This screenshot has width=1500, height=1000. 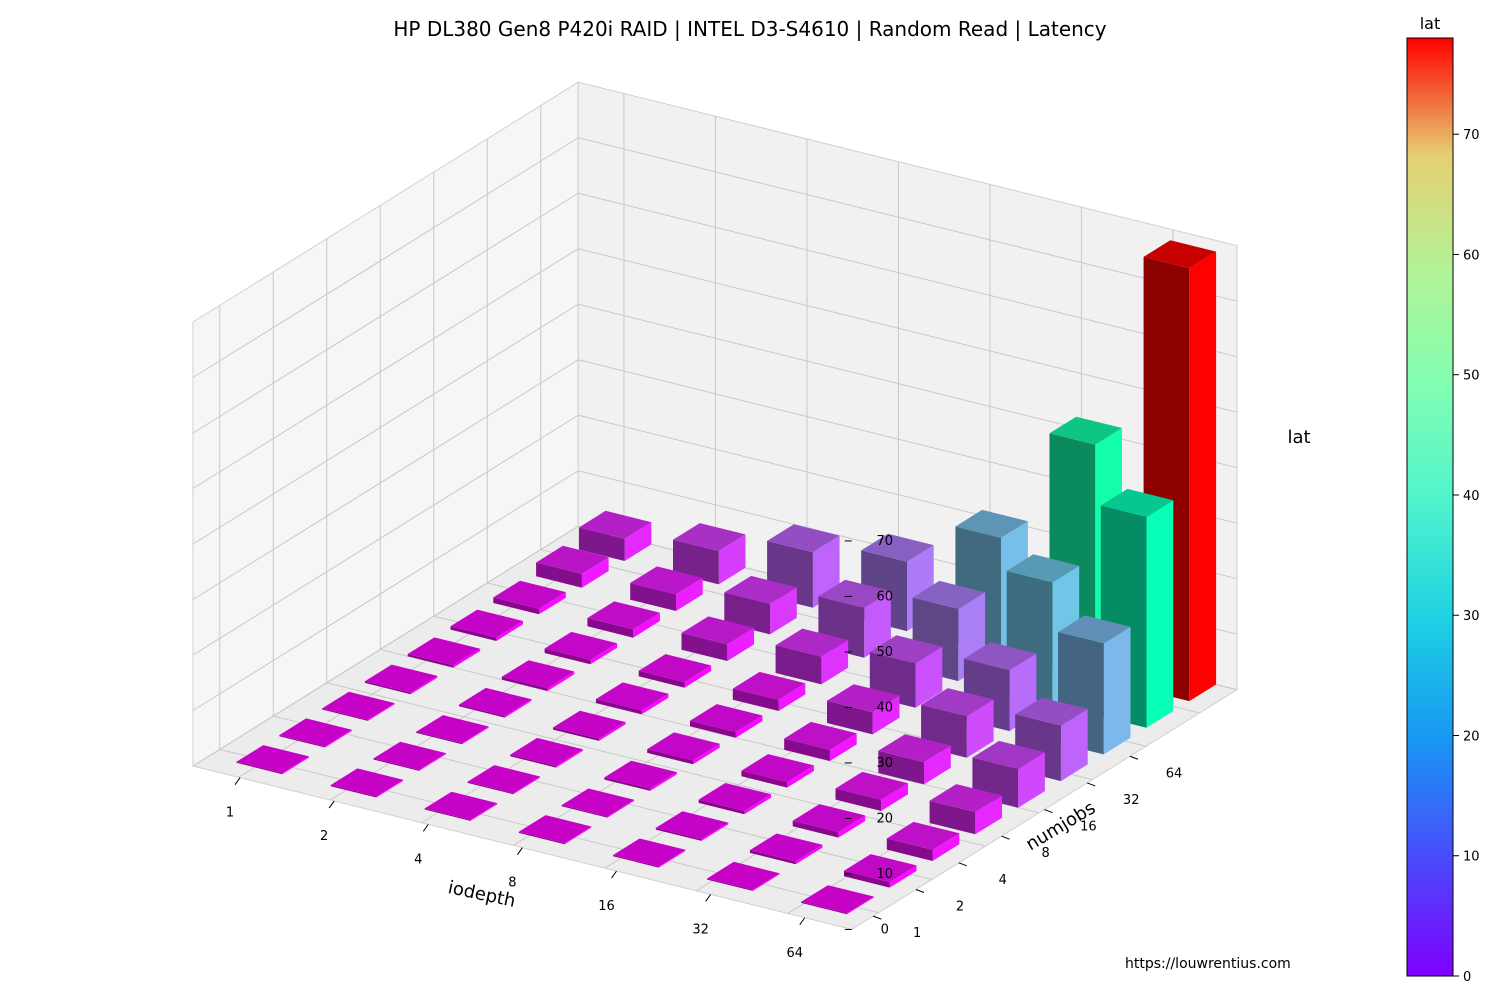 I want to click on z-tick-label: 30, so click(x=885, y=763).